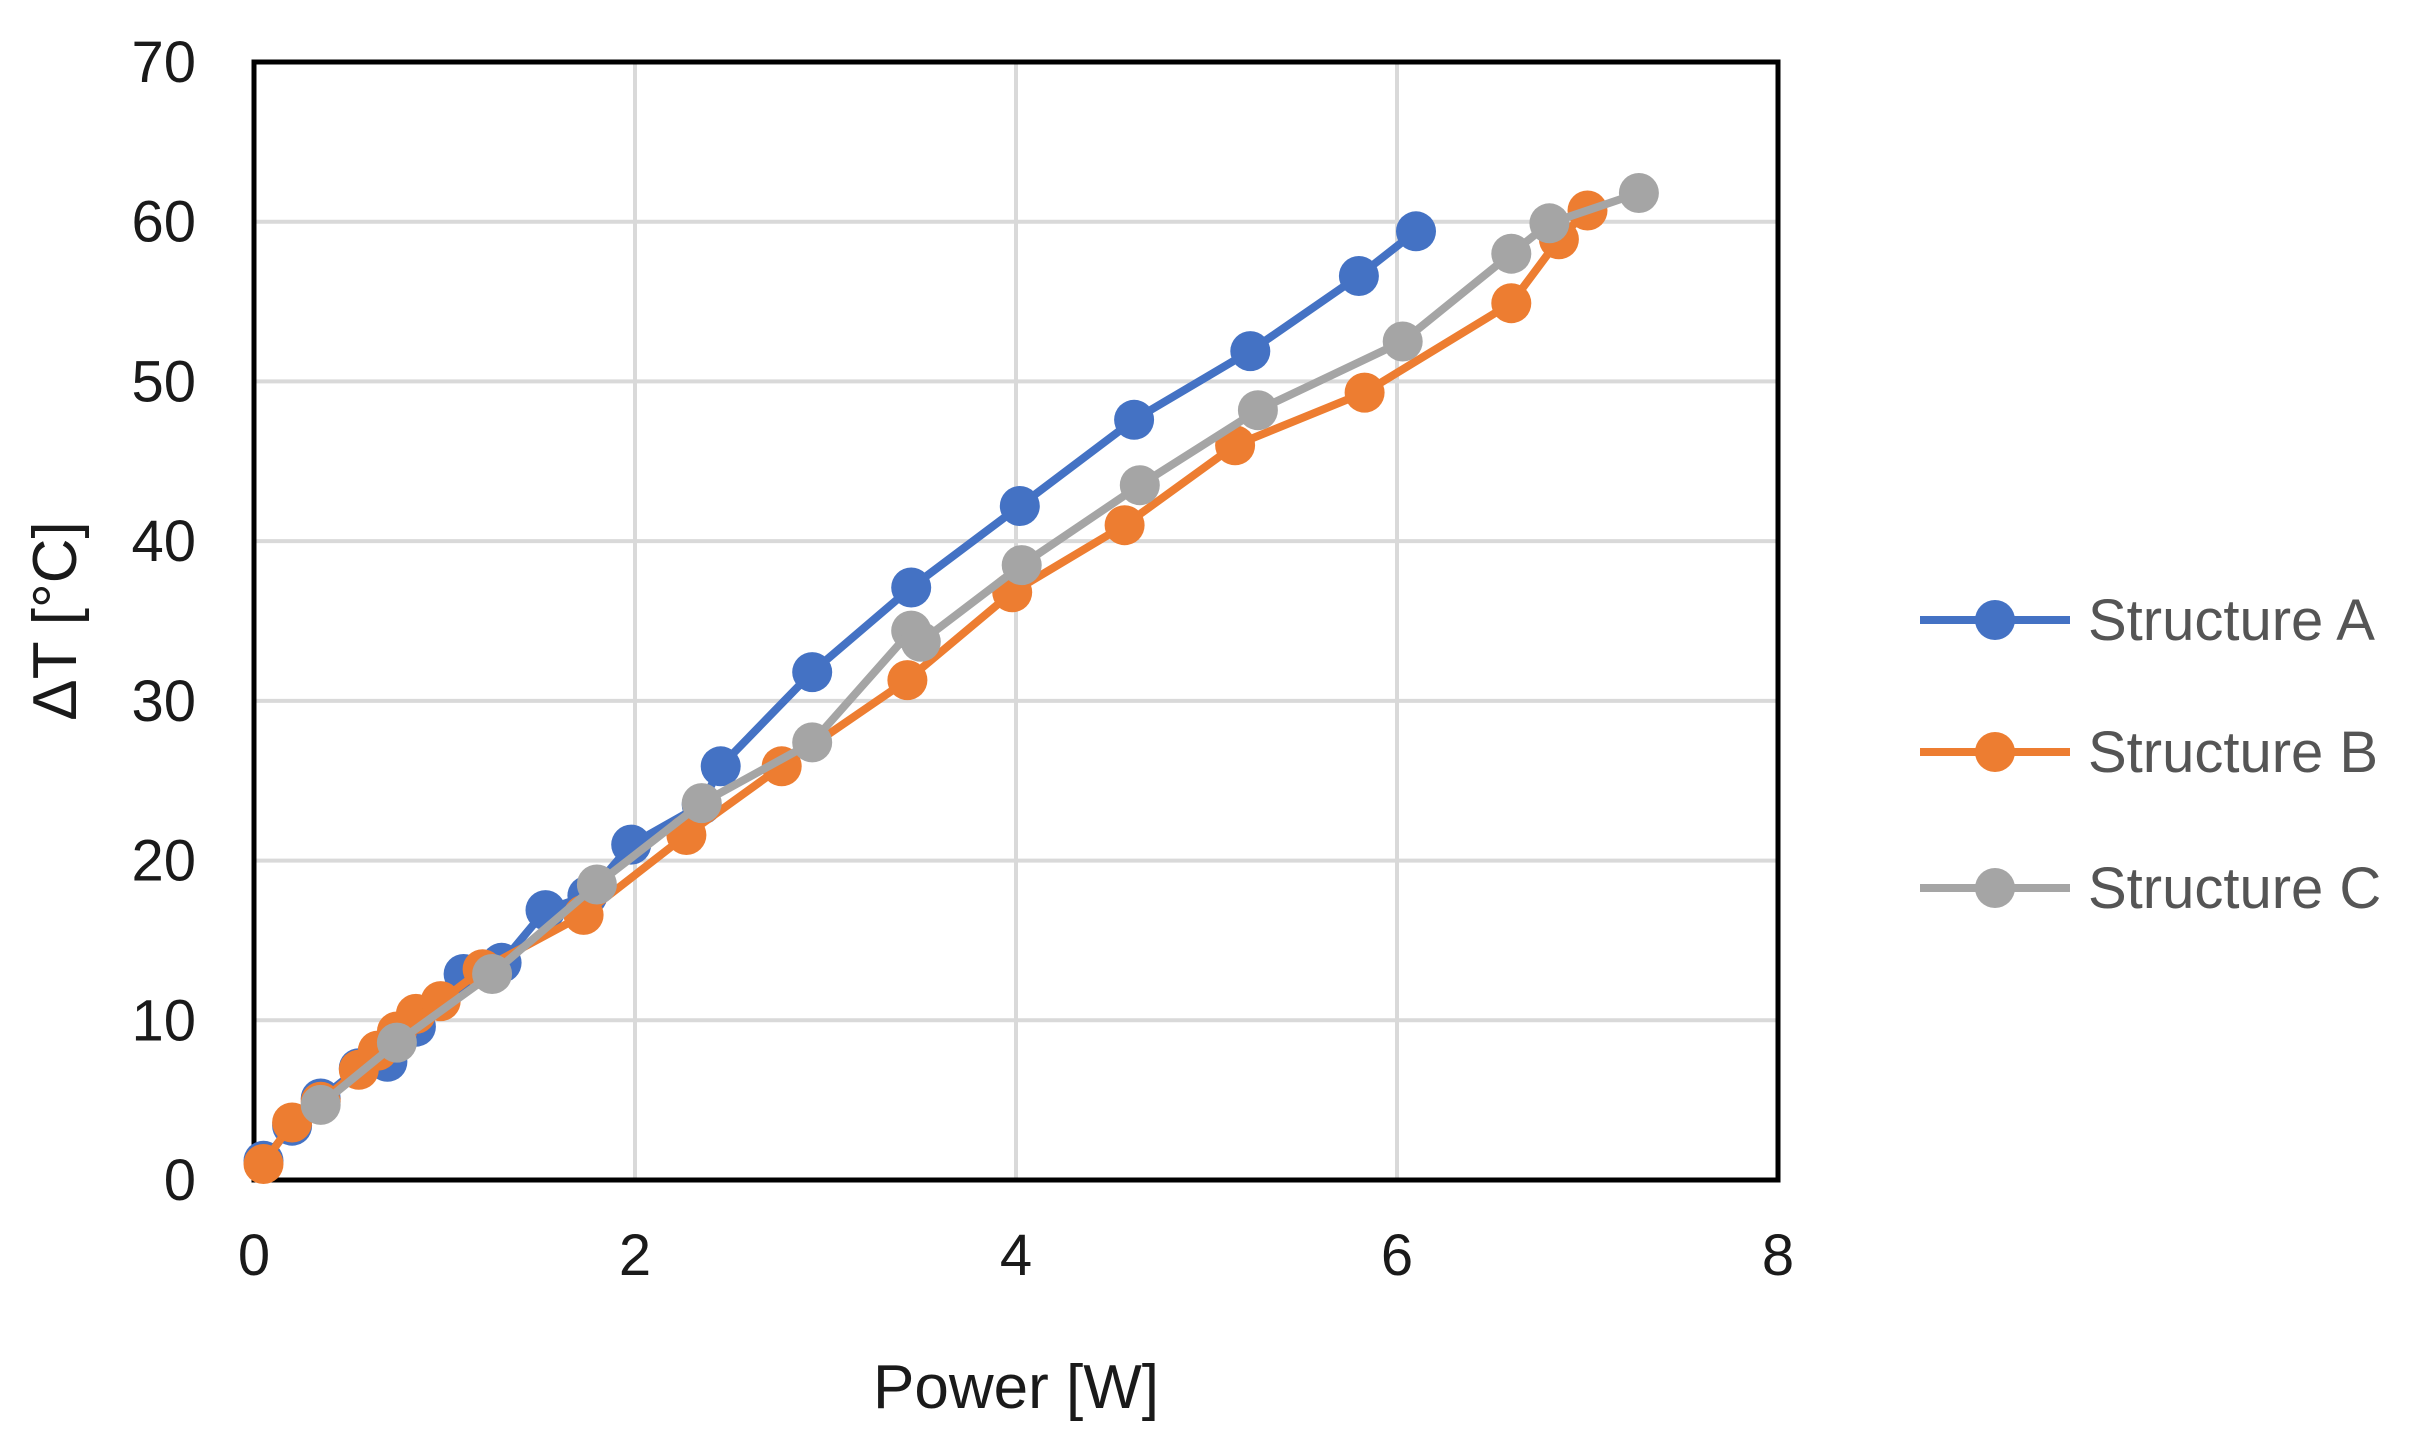  What do you see at coordinates (635, 1255) in the screenshot?
I see `x-tick-label: 2` at bounding box center [635, 1255].